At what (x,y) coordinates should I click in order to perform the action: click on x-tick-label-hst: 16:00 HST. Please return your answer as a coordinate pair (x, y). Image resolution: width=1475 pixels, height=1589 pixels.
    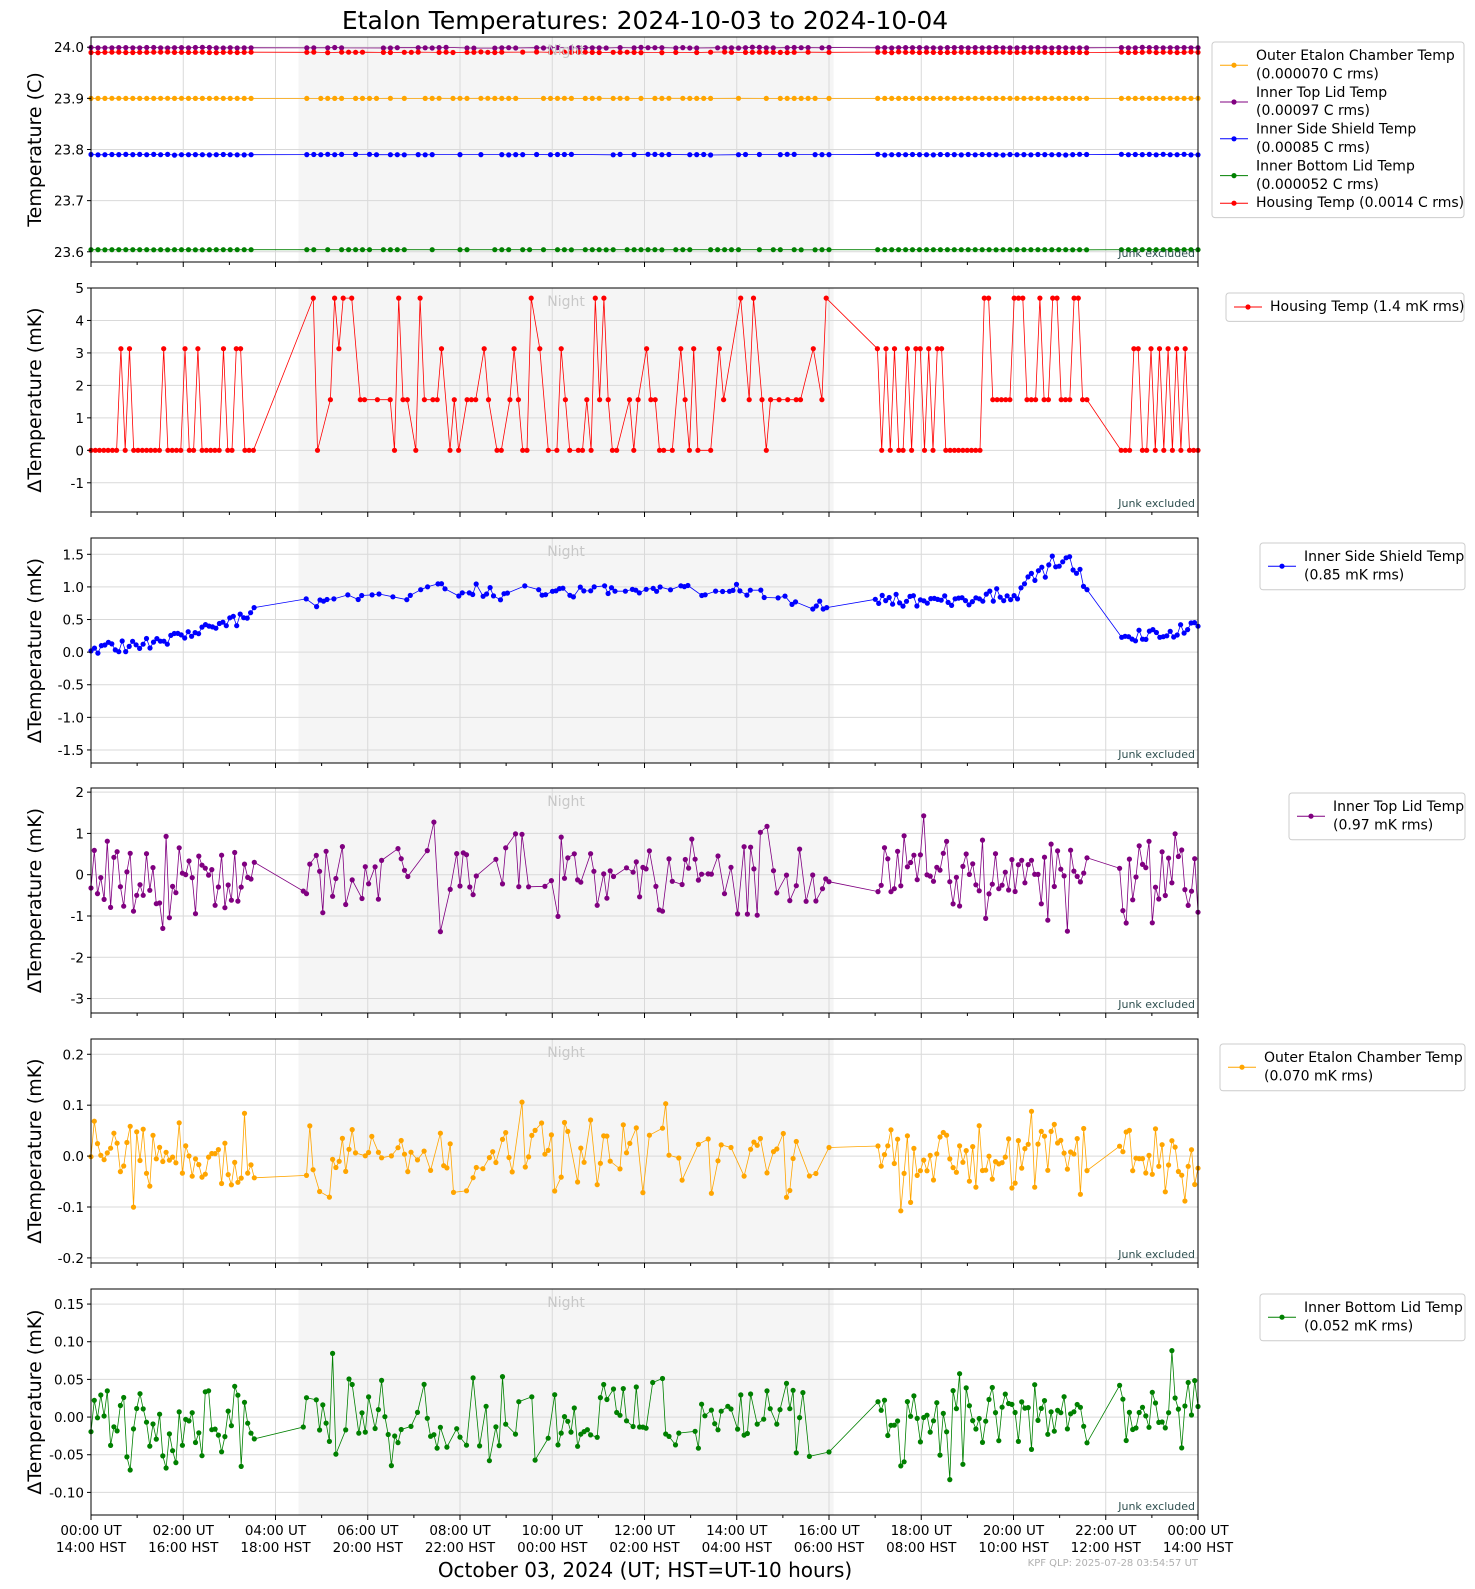
    Looking at the image, I should click on (183, 1548).